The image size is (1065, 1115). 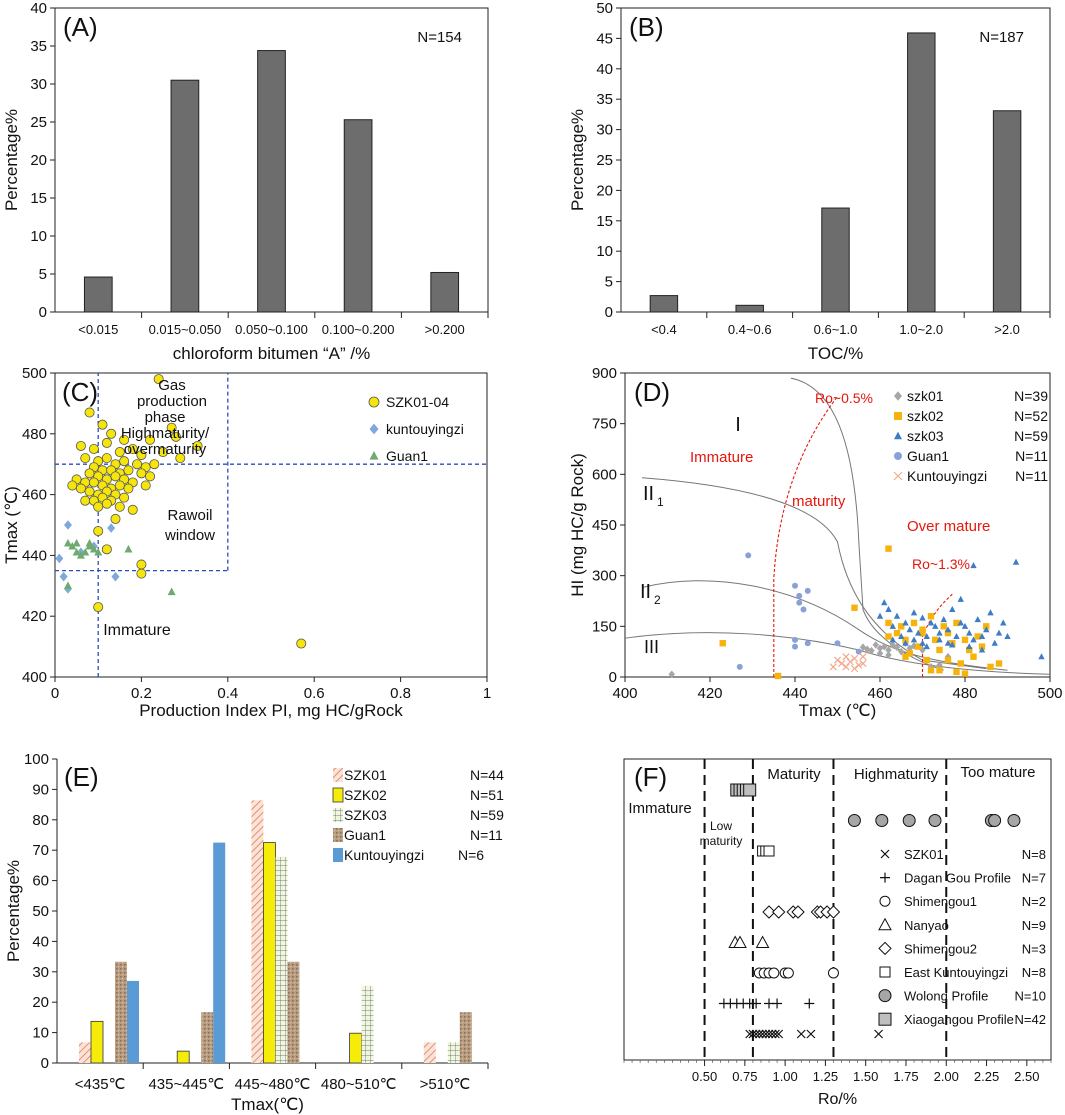 What do you see at coordinates (651, 647) in the screenshot?
I see `kerogen-label: III` at bounding box center [651, 647].